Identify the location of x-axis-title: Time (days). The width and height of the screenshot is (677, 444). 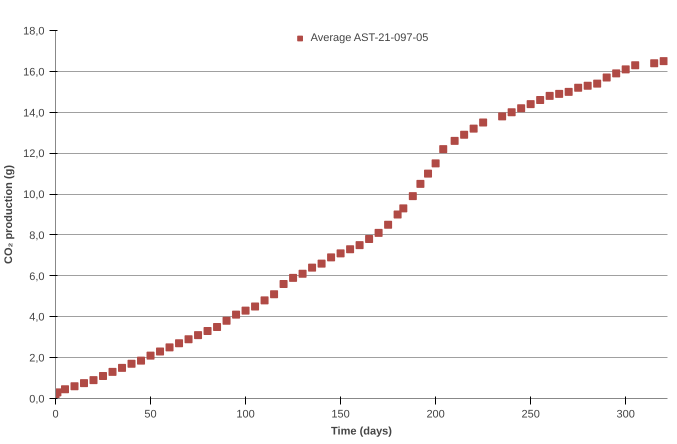
(361, 432).